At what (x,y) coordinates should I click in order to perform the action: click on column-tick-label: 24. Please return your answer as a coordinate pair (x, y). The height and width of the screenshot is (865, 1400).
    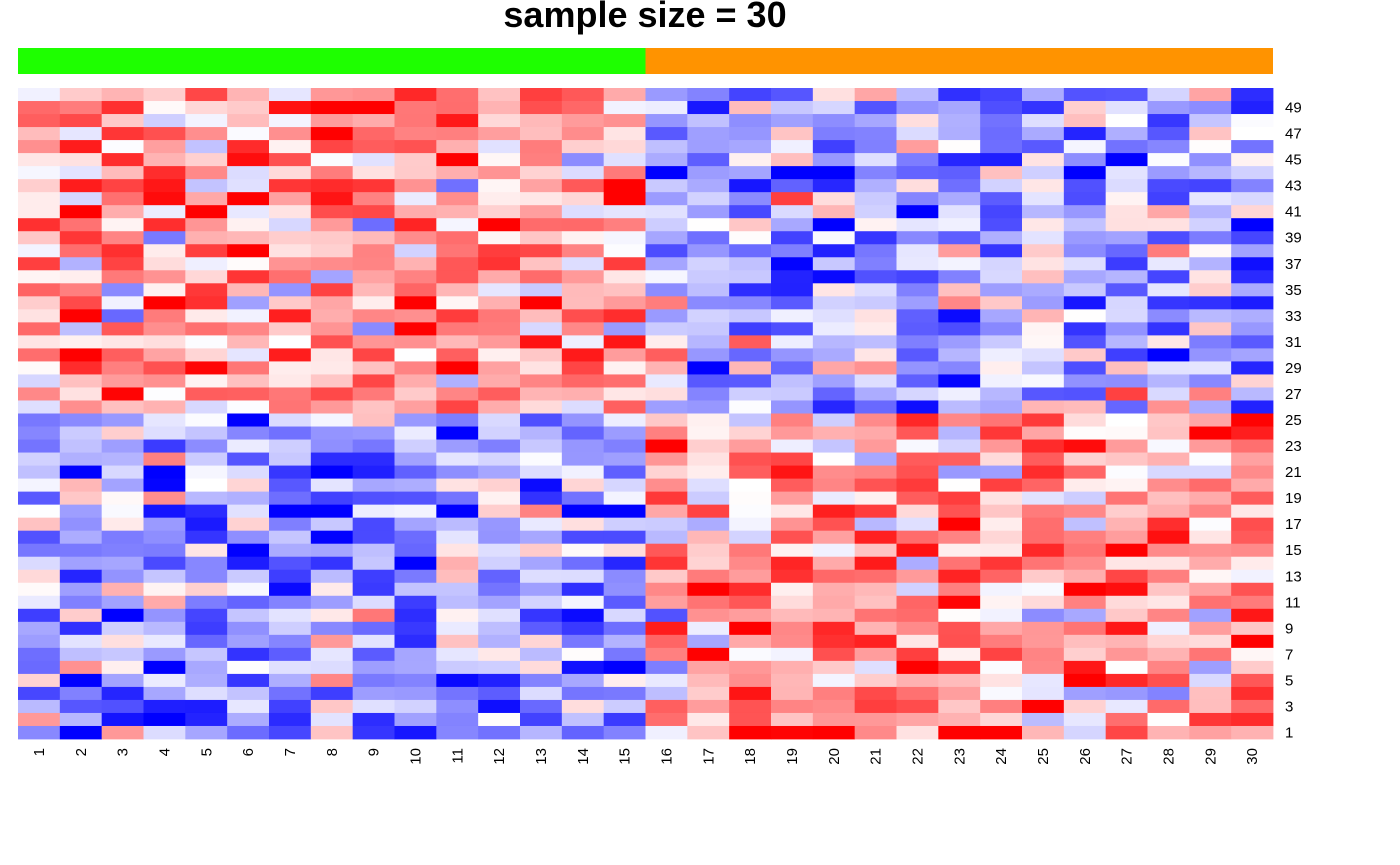
    Looking at the image, I should click on (1001, 756).